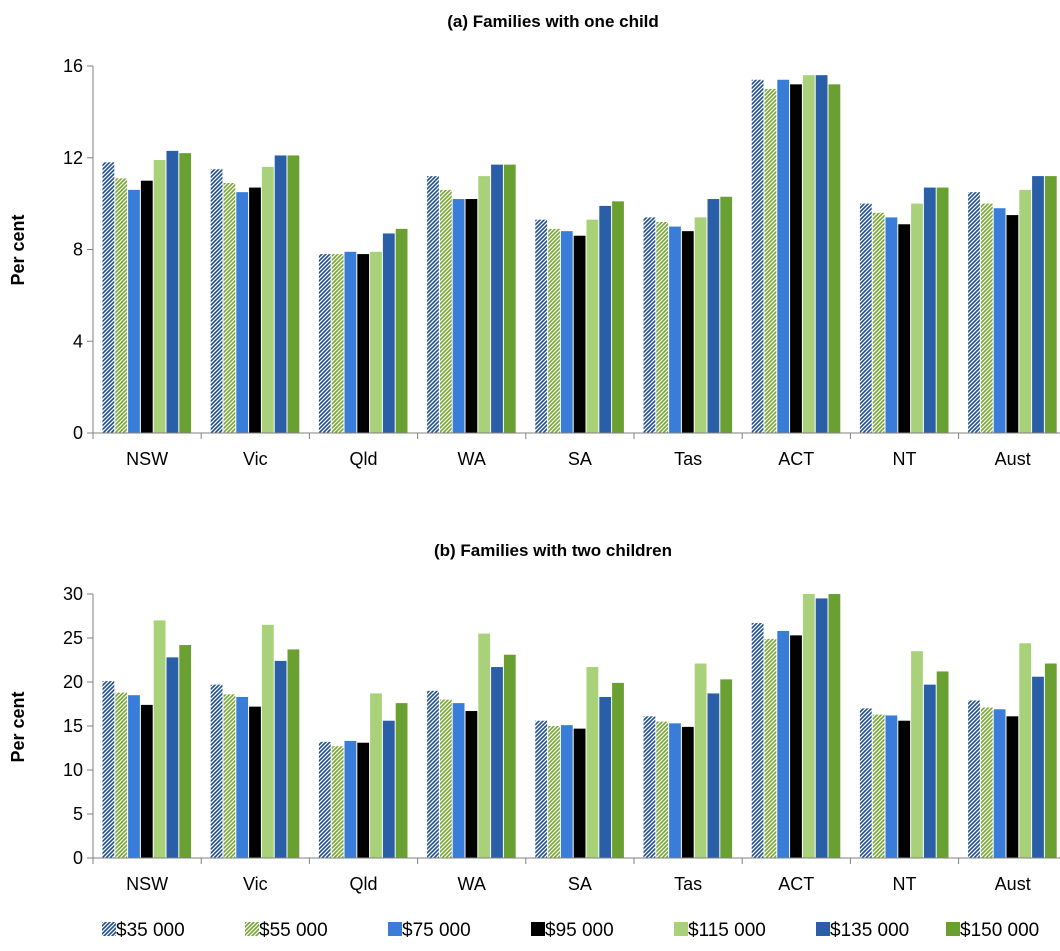 This screenshot has width=1060, height=951. What do you see at coordinates (770, 748) in the screenshot?
I see `bar-two-children-act-55k` at bounding box center [770, 748].